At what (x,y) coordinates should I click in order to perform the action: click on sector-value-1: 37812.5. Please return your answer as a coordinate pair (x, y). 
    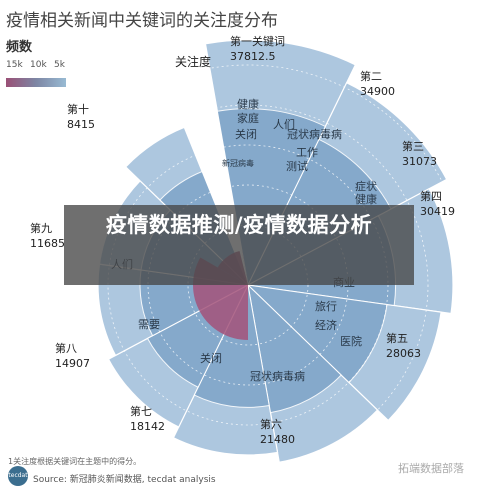
    Looking at the image, I should click on (253, 56).